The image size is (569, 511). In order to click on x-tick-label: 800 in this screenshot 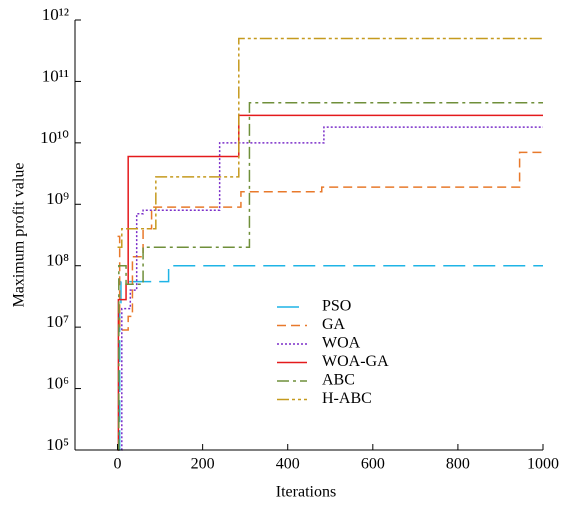, I will do `click(458, 464)`.